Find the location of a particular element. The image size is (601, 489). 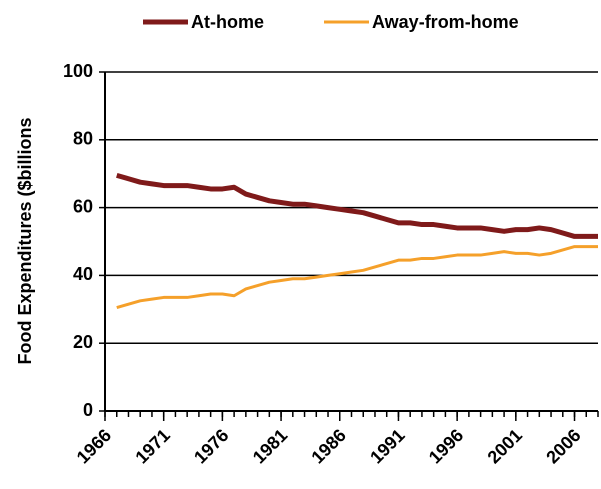

legend-label: At-home is located at coordinates (227, 22).